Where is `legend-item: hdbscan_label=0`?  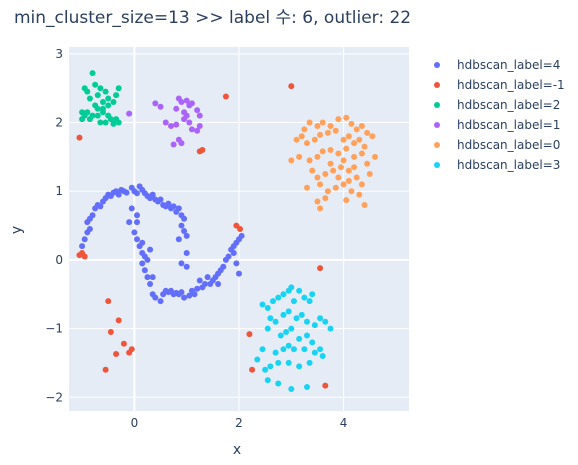
legend-item: hdbscan_label=0 is located at coordinates (497, 145).